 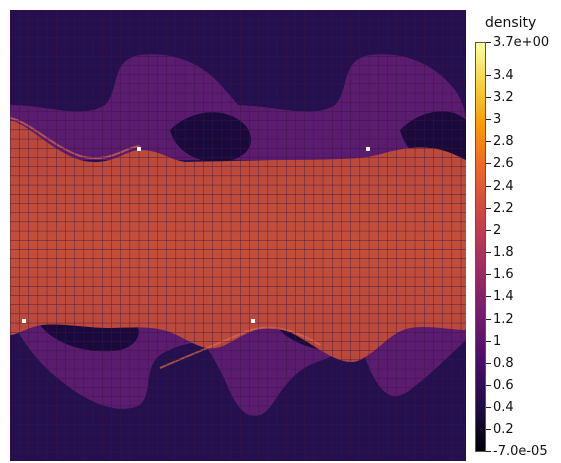 I want to click on tick-label: 0.4, so click(x=503, y=408).